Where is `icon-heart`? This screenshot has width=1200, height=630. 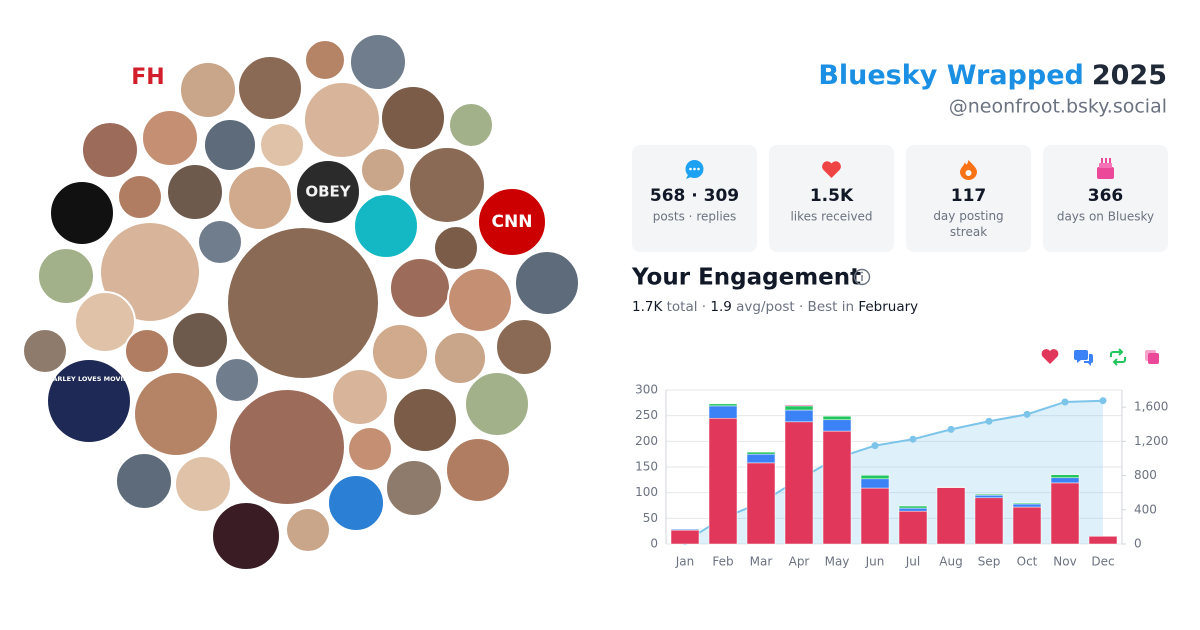
icon-heart is located at coordinates (831, 169).